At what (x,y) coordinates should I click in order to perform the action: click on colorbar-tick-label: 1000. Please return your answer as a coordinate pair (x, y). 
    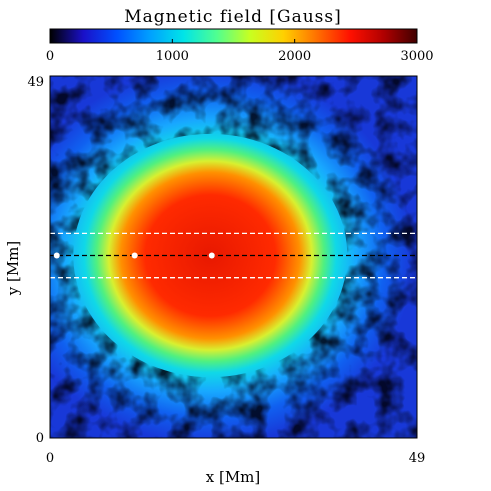
    Looking at the image, I should click on (172, 56).